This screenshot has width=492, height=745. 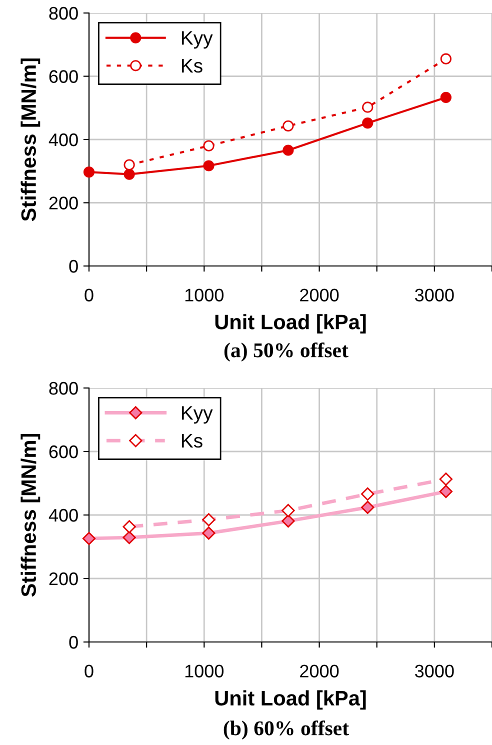 I want to click on text: (b) 60% offset, so click(x=286, y=730).